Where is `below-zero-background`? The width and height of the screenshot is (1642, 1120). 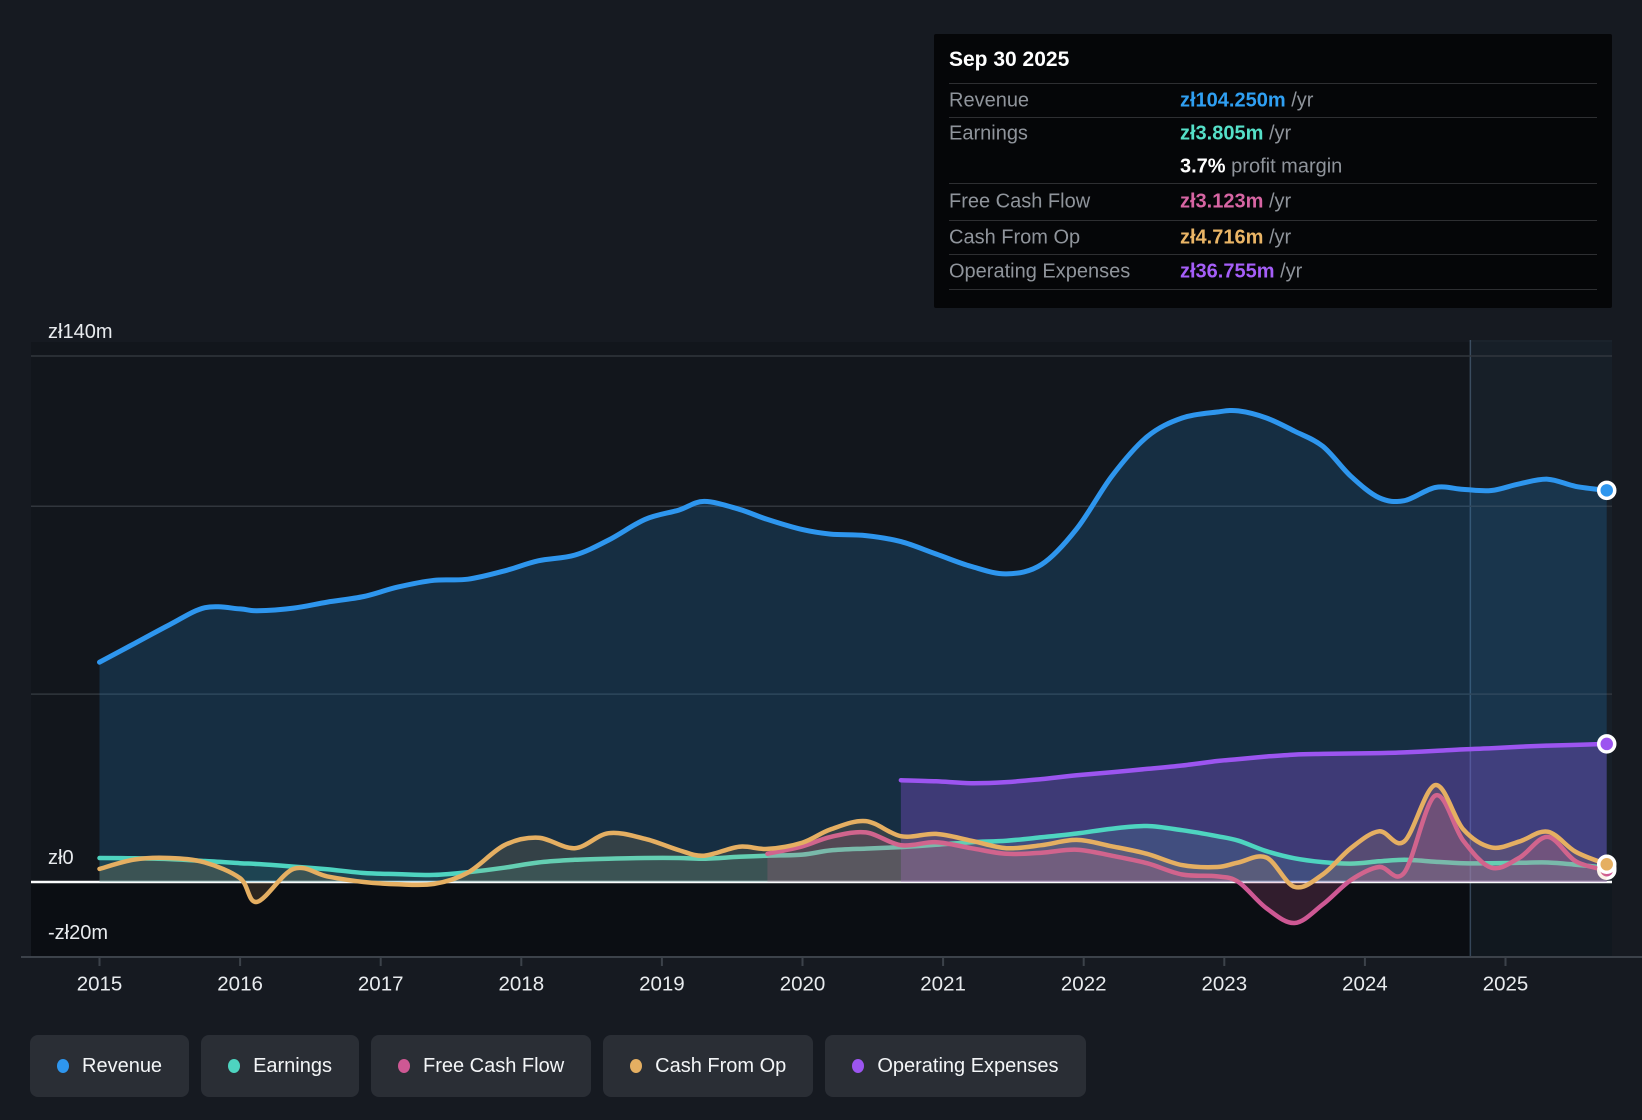 below-zero-background is located at coordinates (821, 919).